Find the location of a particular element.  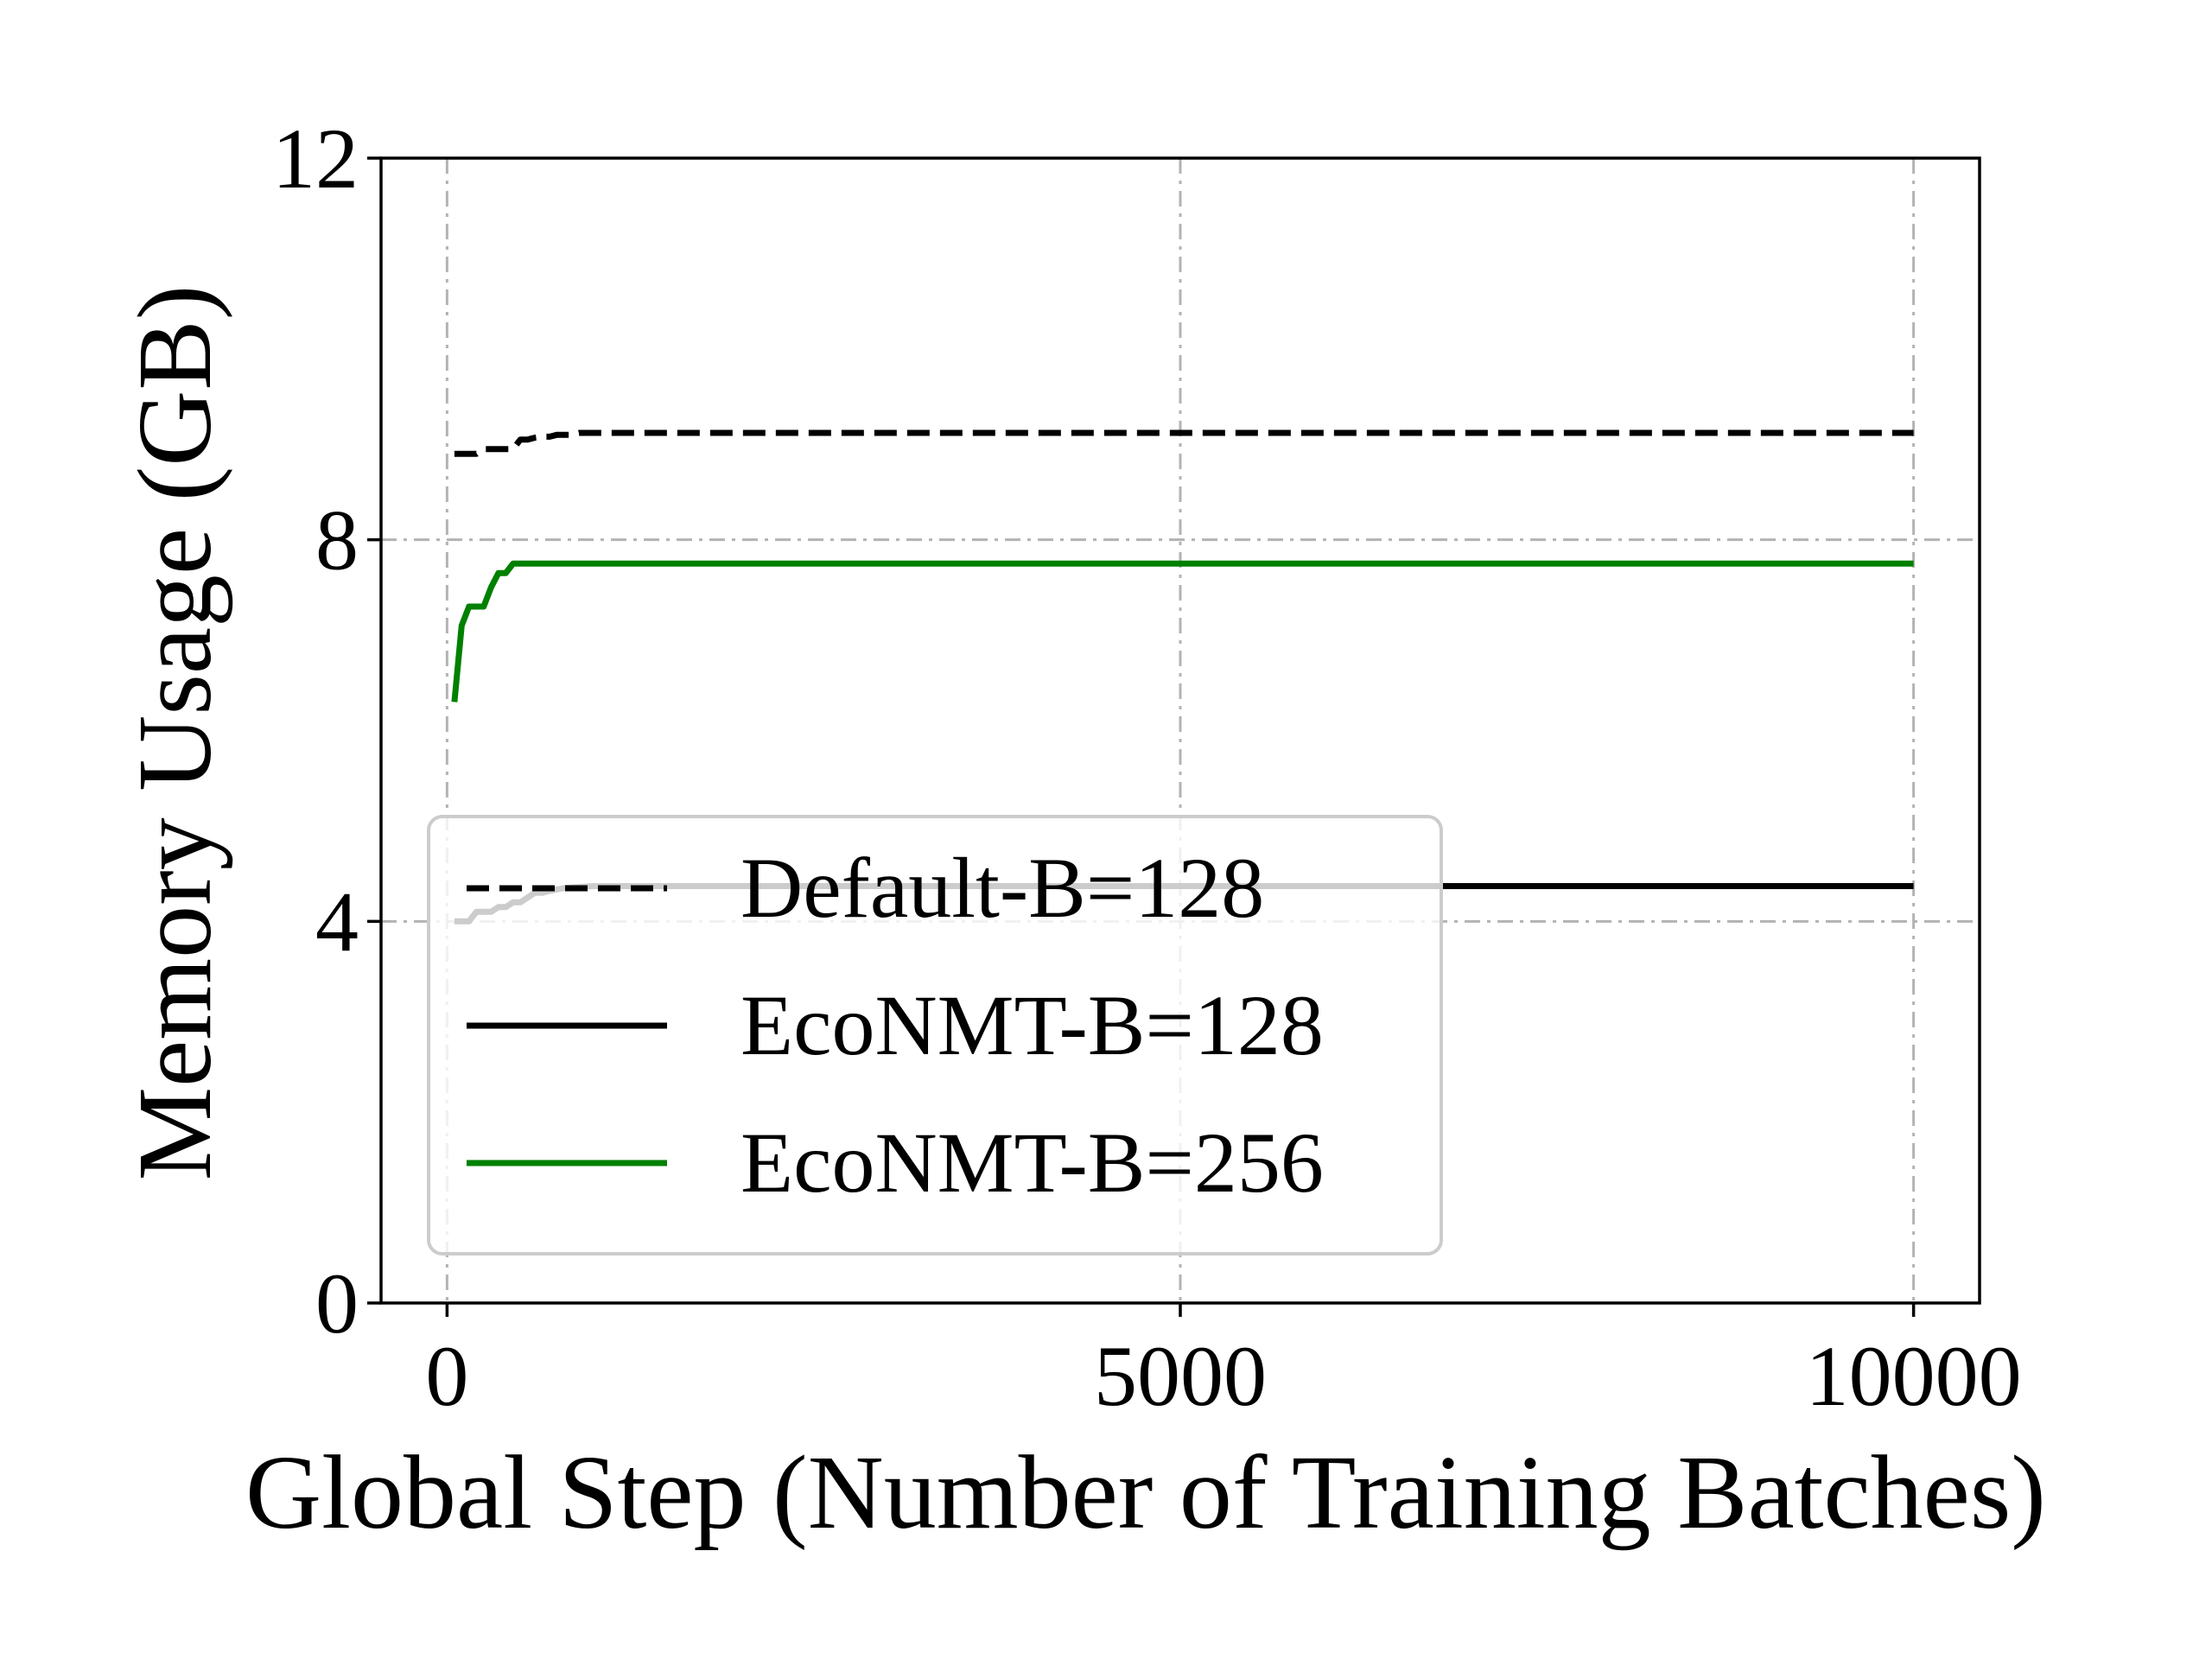

legend-items: Default-B=128 EcoNMT-B=128 EcoNMT-B=256 is located at coordinates (895, 1025).